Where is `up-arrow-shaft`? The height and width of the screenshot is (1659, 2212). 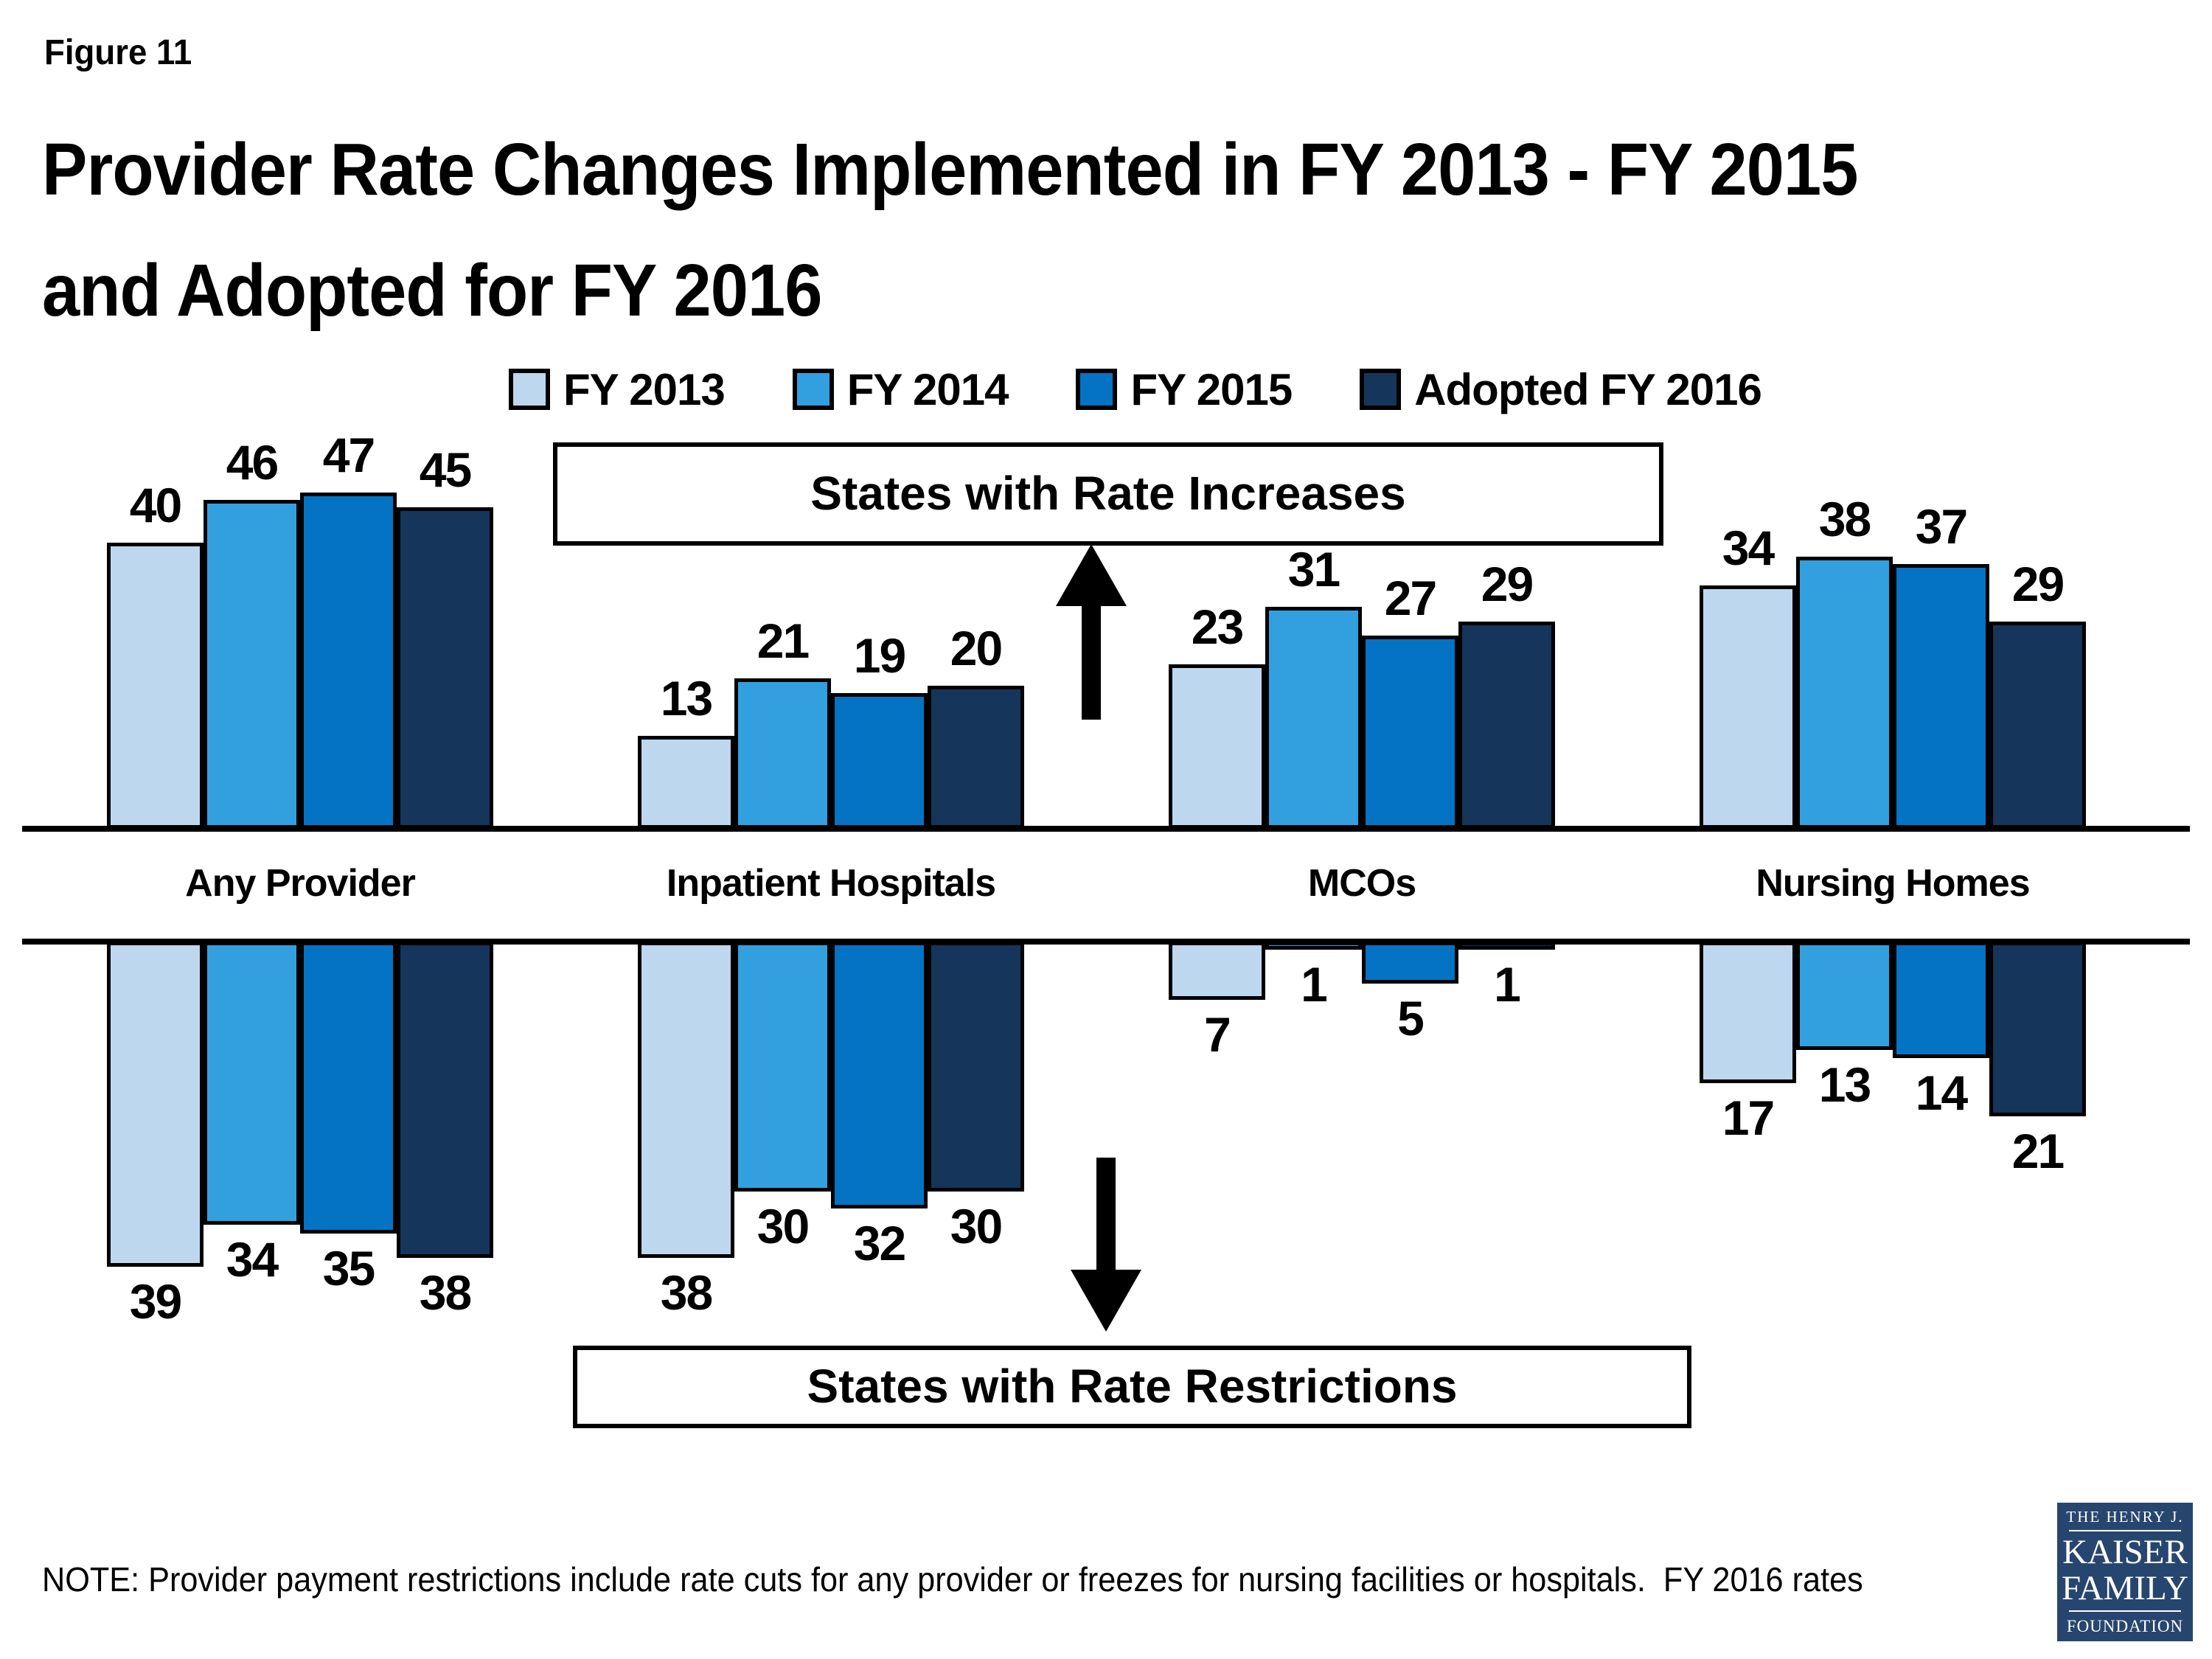 up-arrow-shaft is located at coordinates (1091, 661).